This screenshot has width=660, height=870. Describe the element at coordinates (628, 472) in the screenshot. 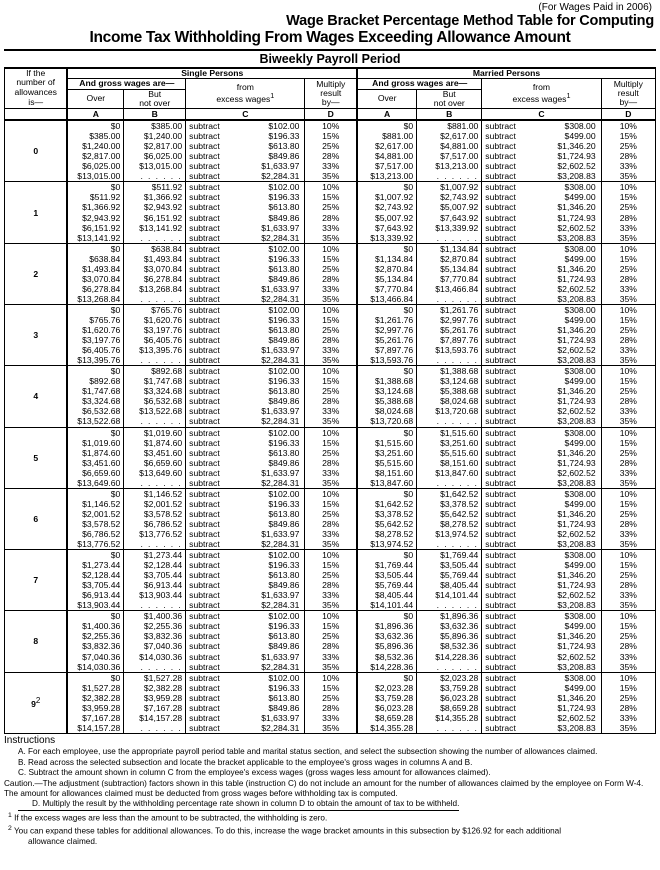

I see `cell-value: 33%` at that location.